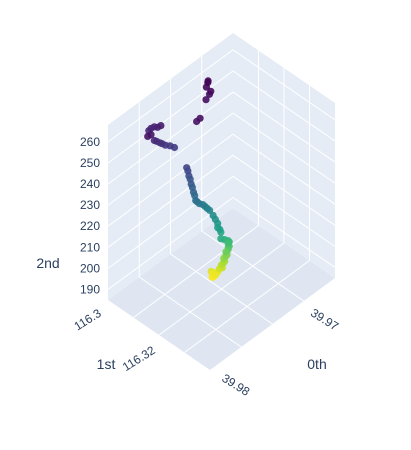 The width and height of the screenshot is (411, 450). What do you see at coordinates (90, 184) in the screenshot?
I see `z-tick-label: 240` at bounding box center [90, 184].